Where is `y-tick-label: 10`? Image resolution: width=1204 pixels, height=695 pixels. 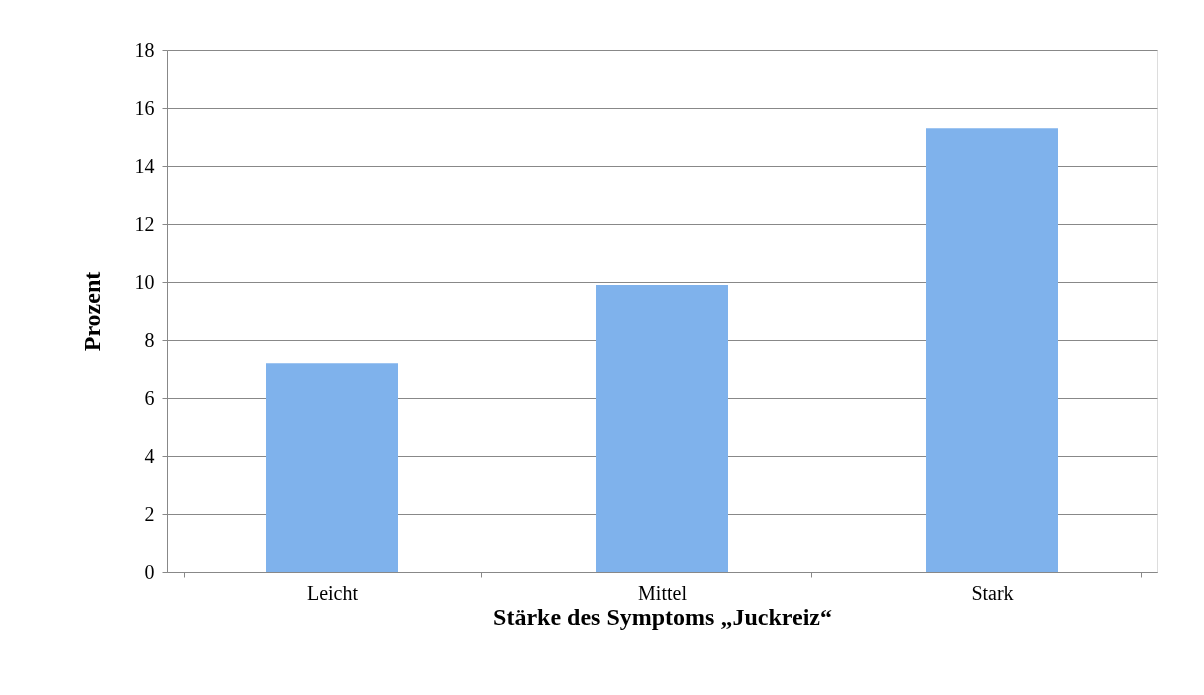
y-tick-label: 10 is located at coordinates (144, 281).